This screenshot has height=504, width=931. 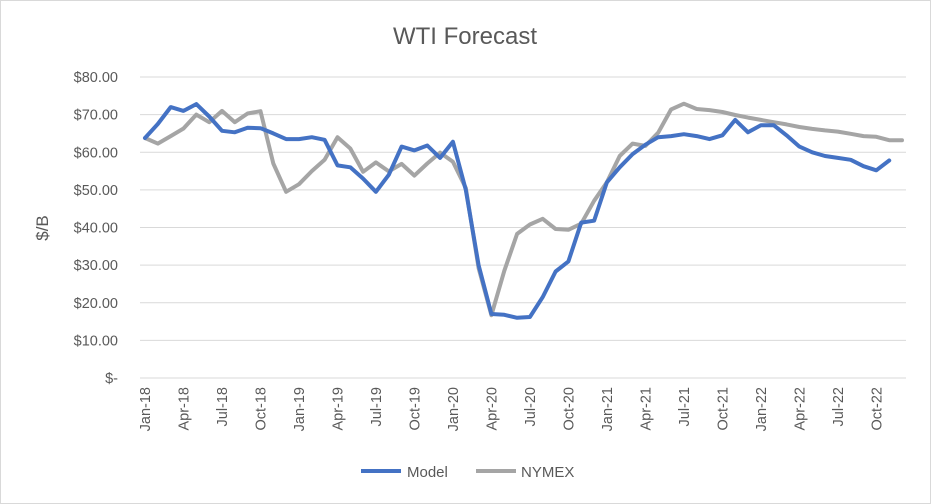 I want to click on x-tick-label: Oct-18, so click(x=261, y=409).